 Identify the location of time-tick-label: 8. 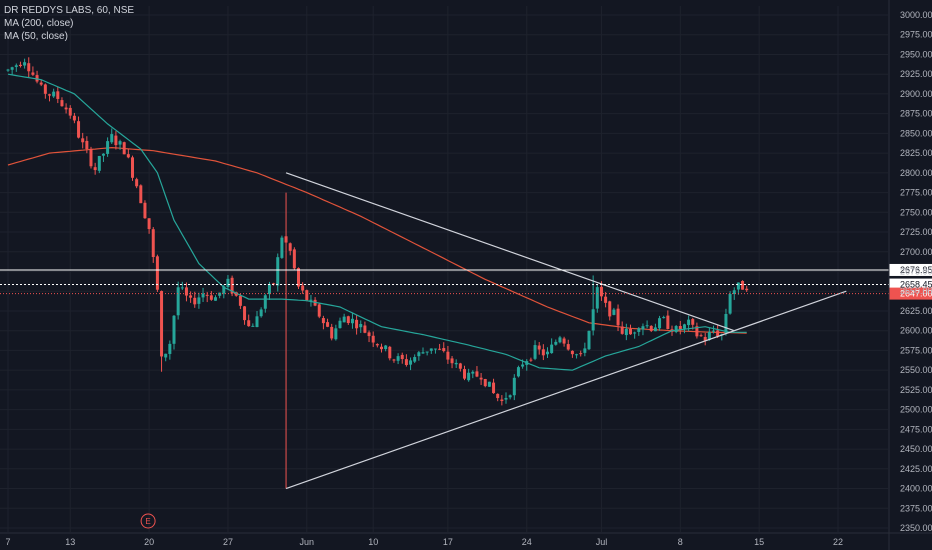
(680, 542).